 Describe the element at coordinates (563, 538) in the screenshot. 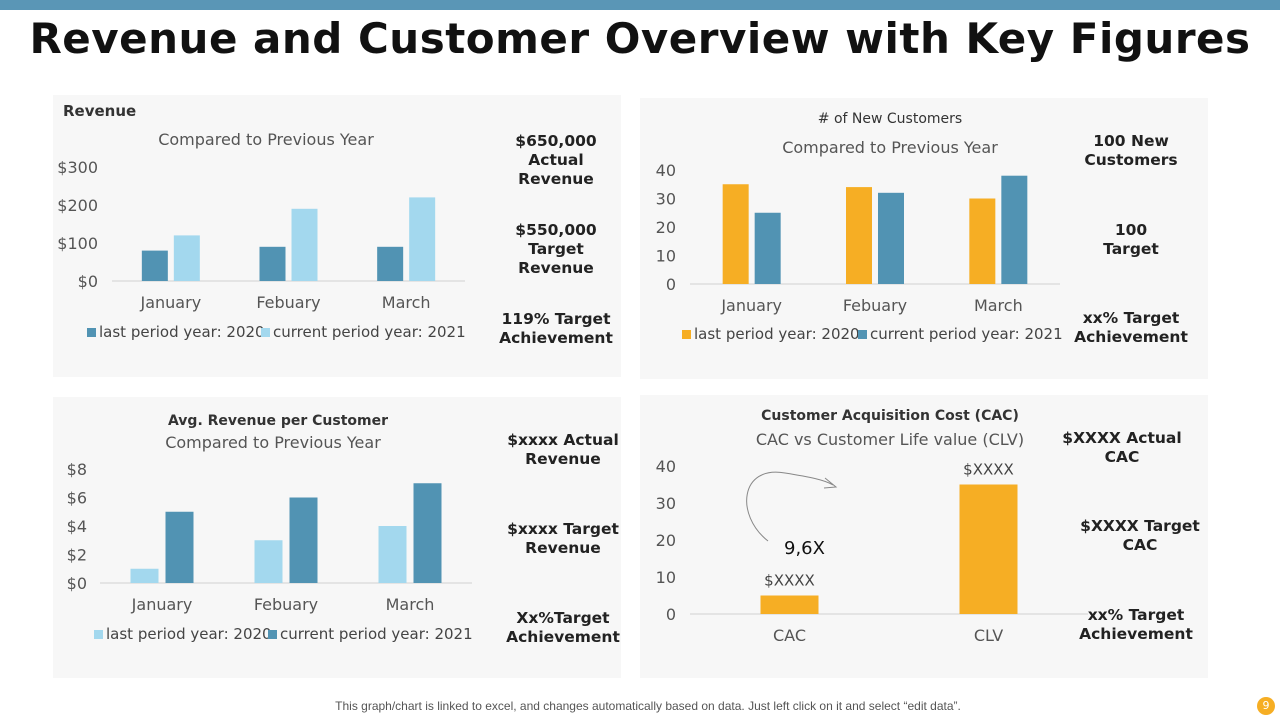

I see `key-figure-target-revenue: $xxxx Target Revenue` at that location.